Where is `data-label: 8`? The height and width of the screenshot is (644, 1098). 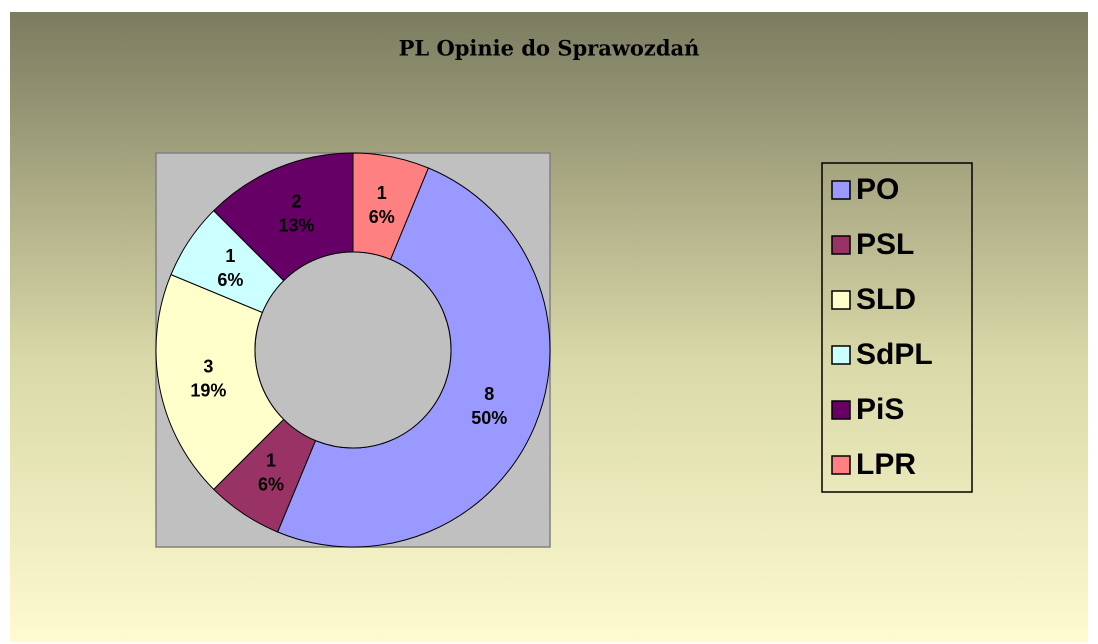 data-label: 8 is located at coordinates (489, 394).